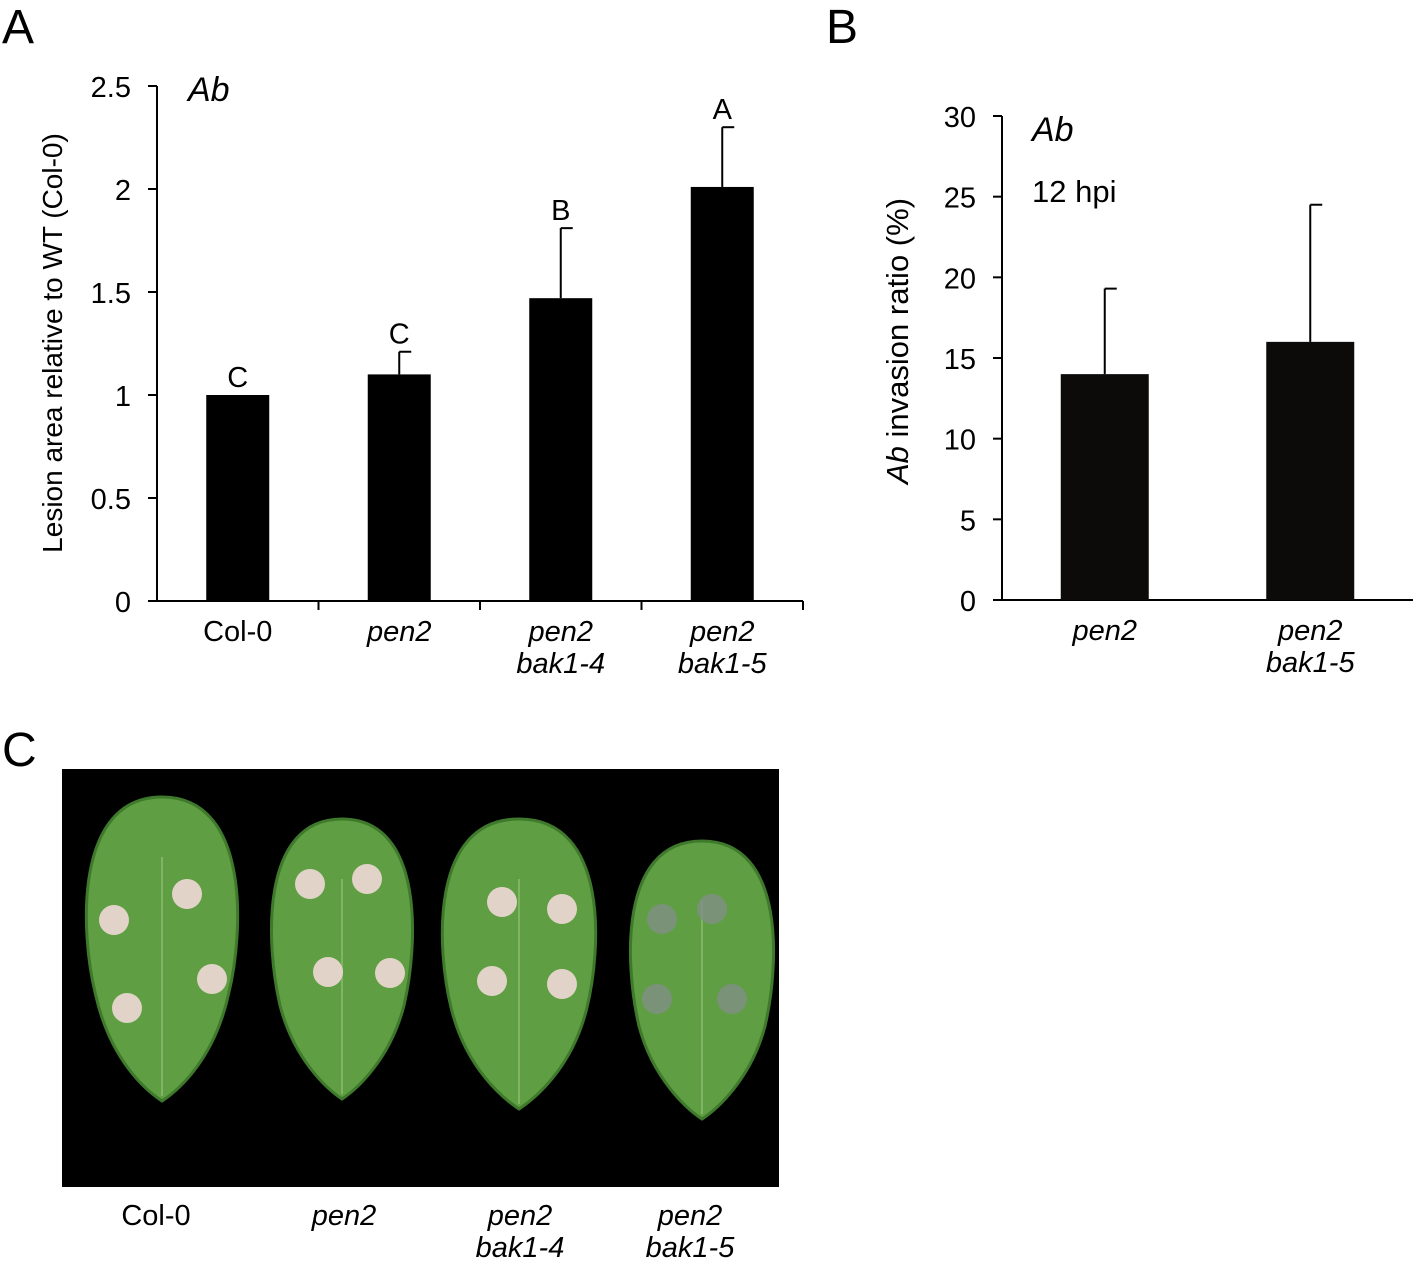  What do you see at coordinates (111, 500) in the screenshot?
I see `chart-a-y-tick-label: 0.5` at bounding box center [111, 500].